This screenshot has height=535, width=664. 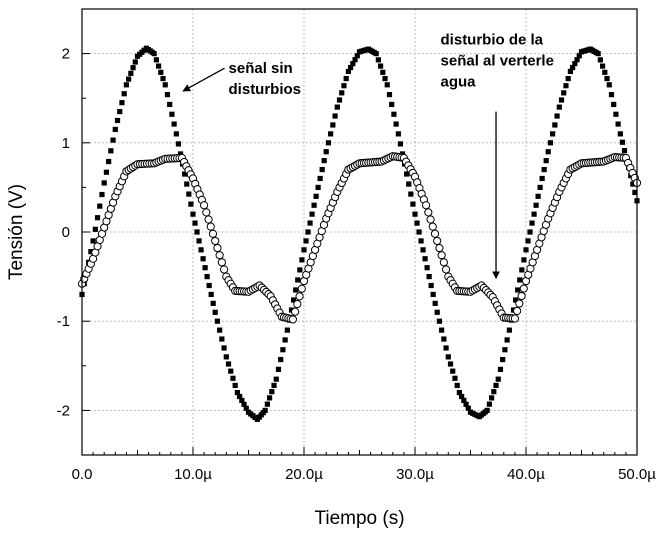 What do you see at coordinates (203, 79) in the screenshot?
I see `annotation-0-arrow` at bounding box center [203, 79].